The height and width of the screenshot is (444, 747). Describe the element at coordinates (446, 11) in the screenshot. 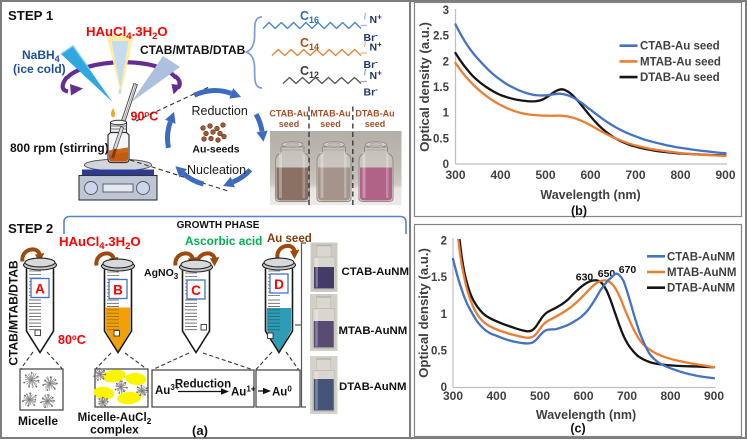

I see `svg-text: 3` at that location.